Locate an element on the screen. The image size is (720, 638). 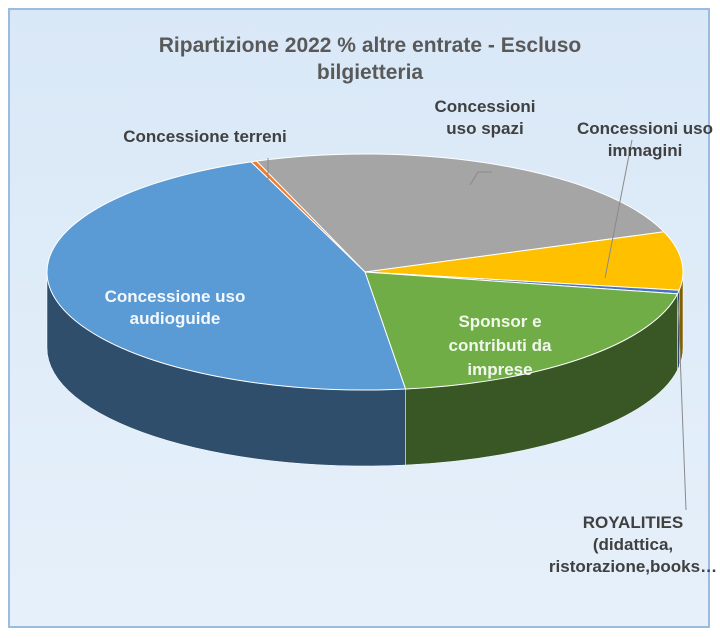
slice-label: Sponsor e contributi da imprese is located at coordinates (500, 345).